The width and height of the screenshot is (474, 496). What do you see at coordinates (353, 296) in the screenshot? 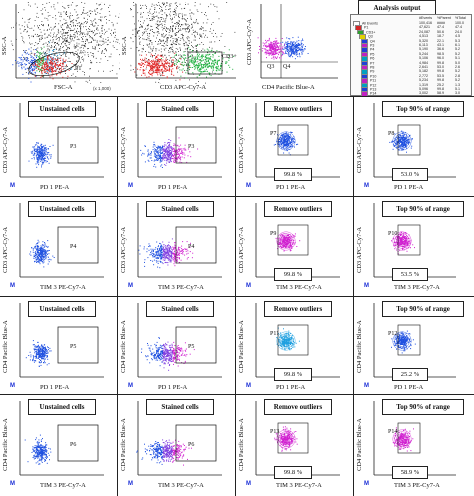
I see `divider` at bounding box center [353, 296].